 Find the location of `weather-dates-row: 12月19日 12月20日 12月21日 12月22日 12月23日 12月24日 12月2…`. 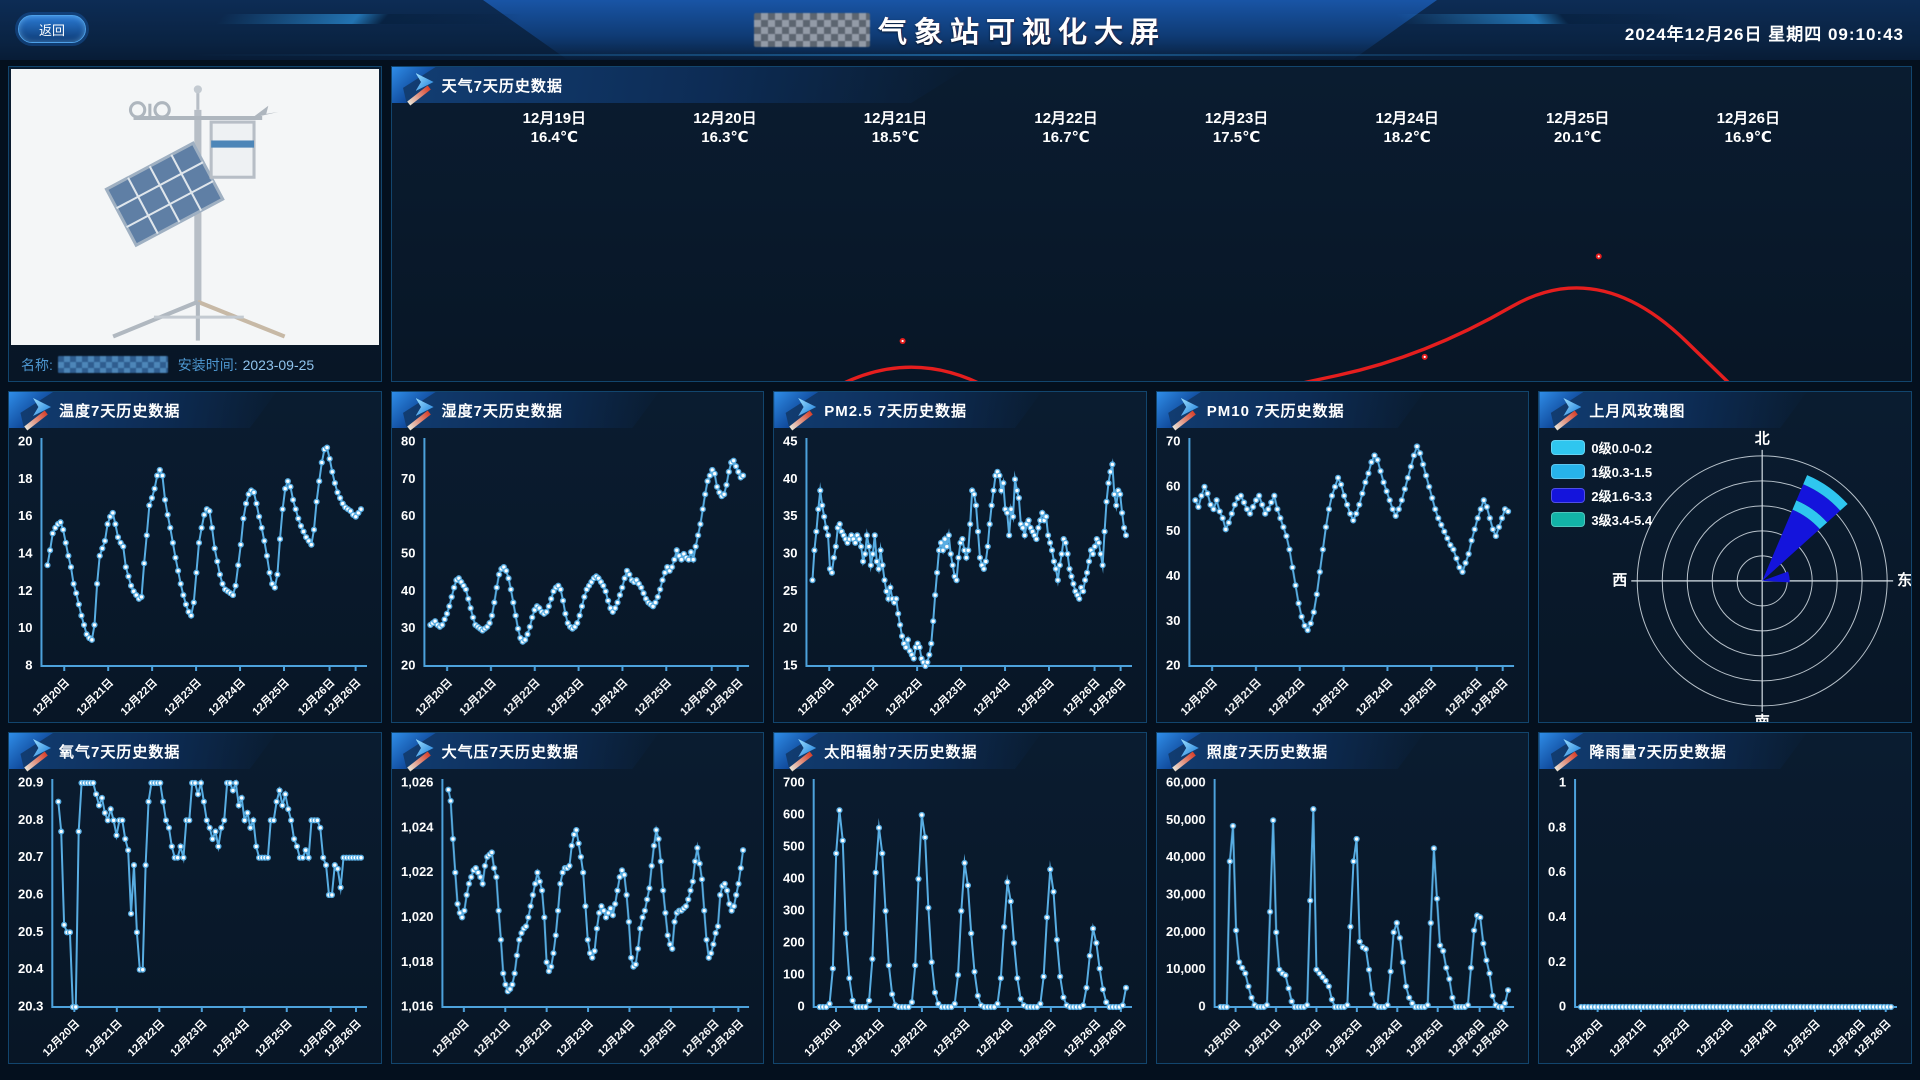

weather-dates-row: 12月19日 12月20日 12月21日 12月22日 12月23日 12月24日 12月2… is located at coordinates (1151, 117).